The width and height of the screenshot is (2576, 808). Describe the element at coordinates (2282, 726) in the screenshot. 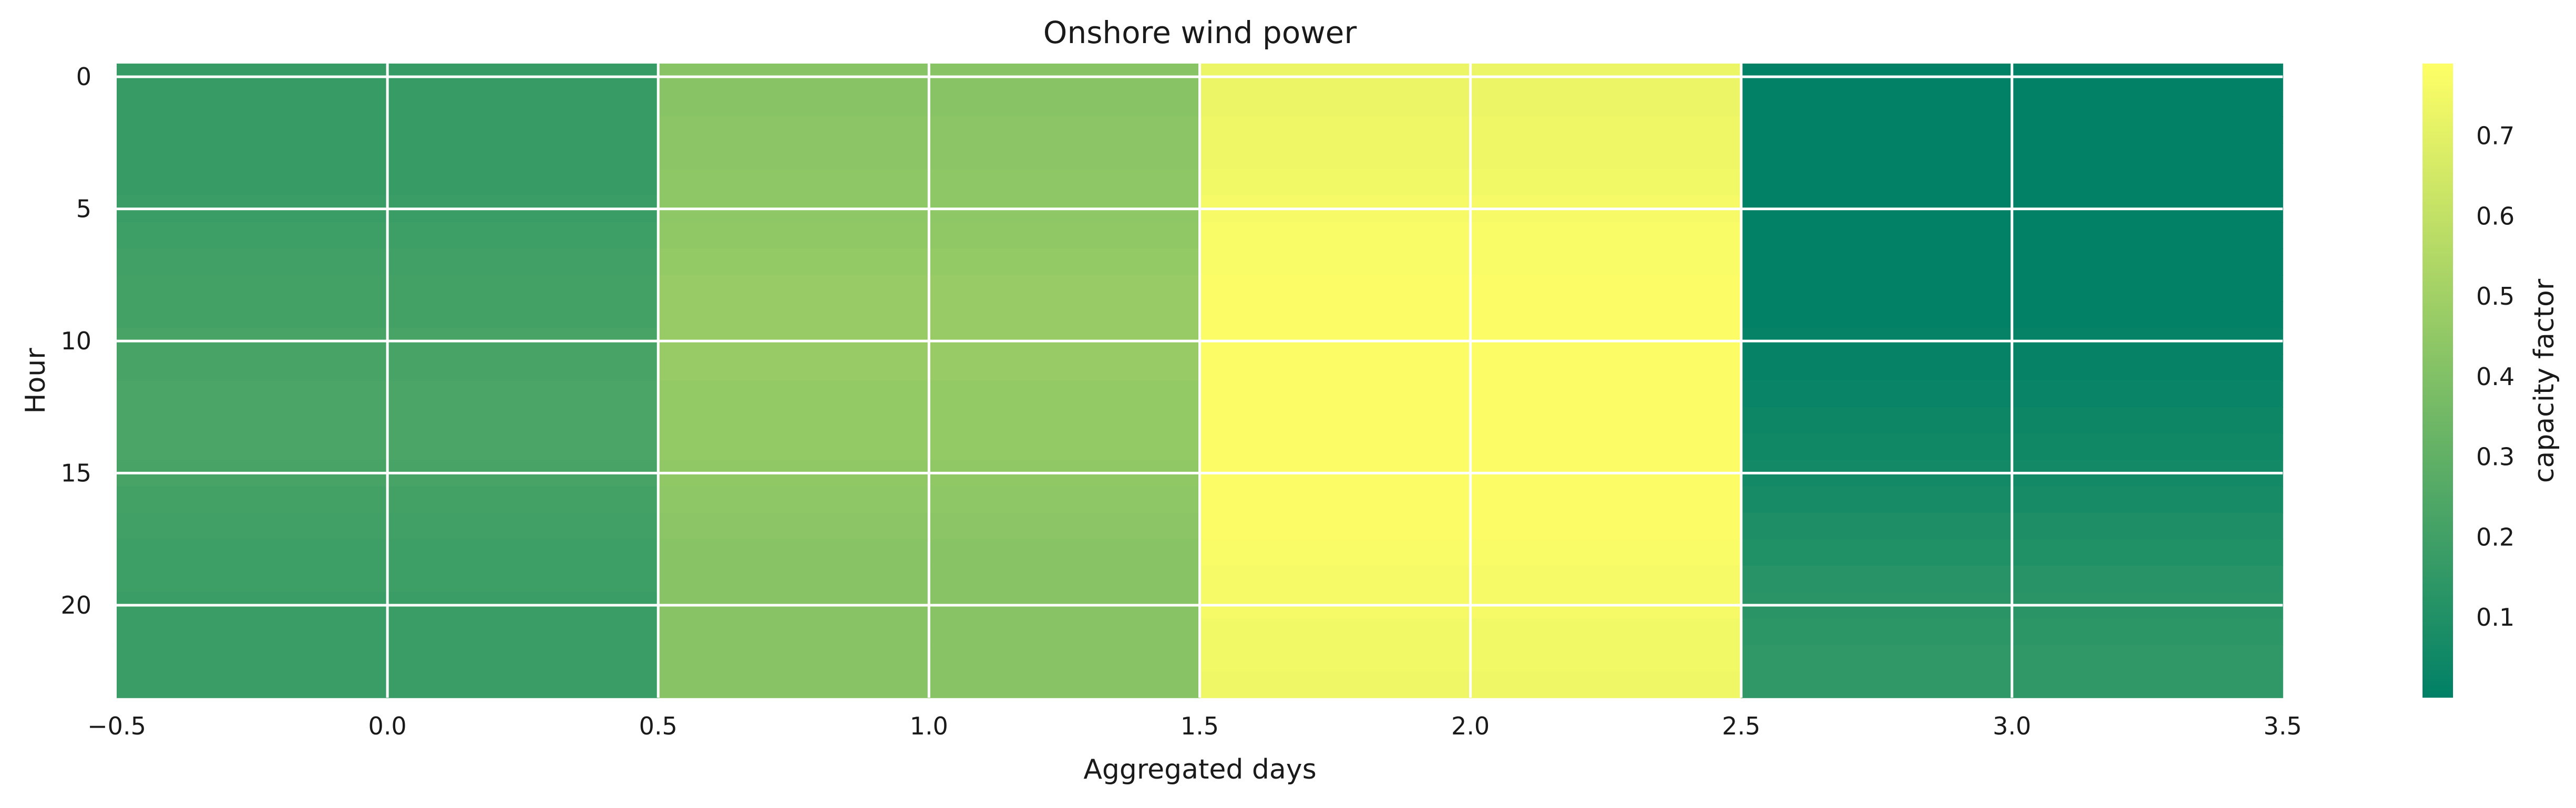

I see `x-tick-label: 3.5` at that location.